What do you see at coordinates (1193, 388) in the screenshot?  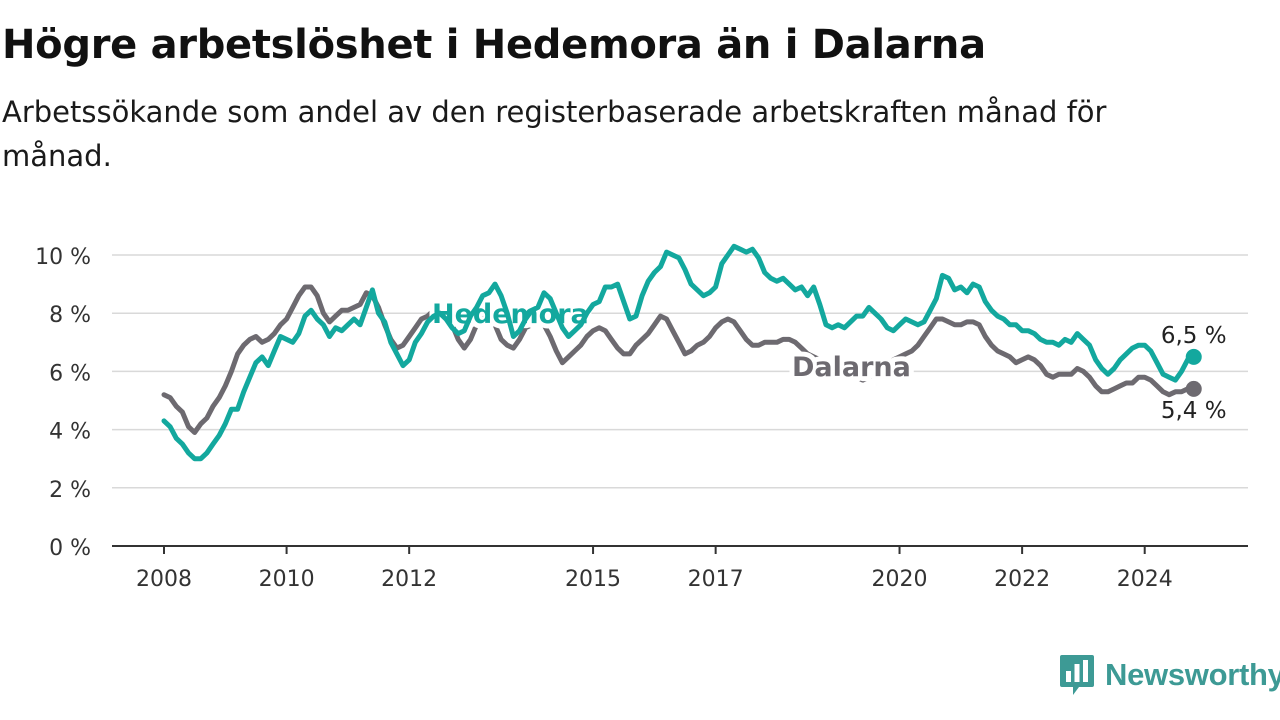 I see `end-point-dalarna` at bounding box center [1193, 388].